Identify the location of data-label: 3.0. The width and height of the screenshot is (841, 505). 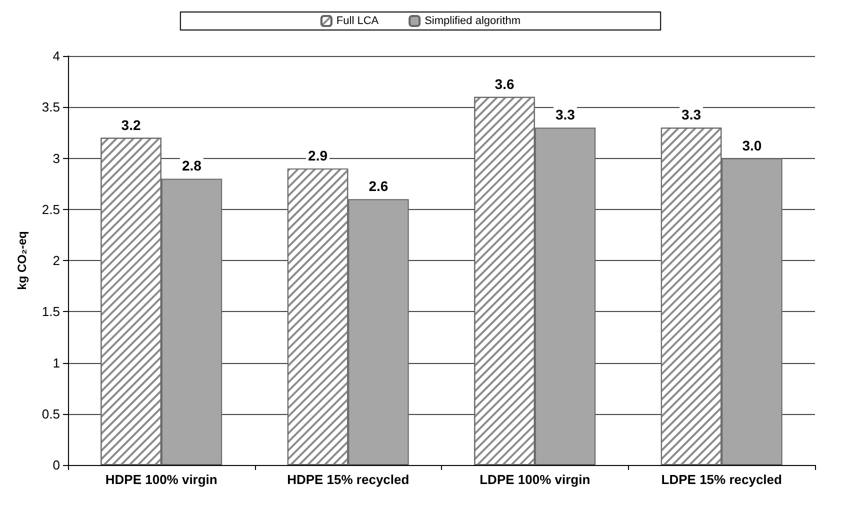
(752, 145).